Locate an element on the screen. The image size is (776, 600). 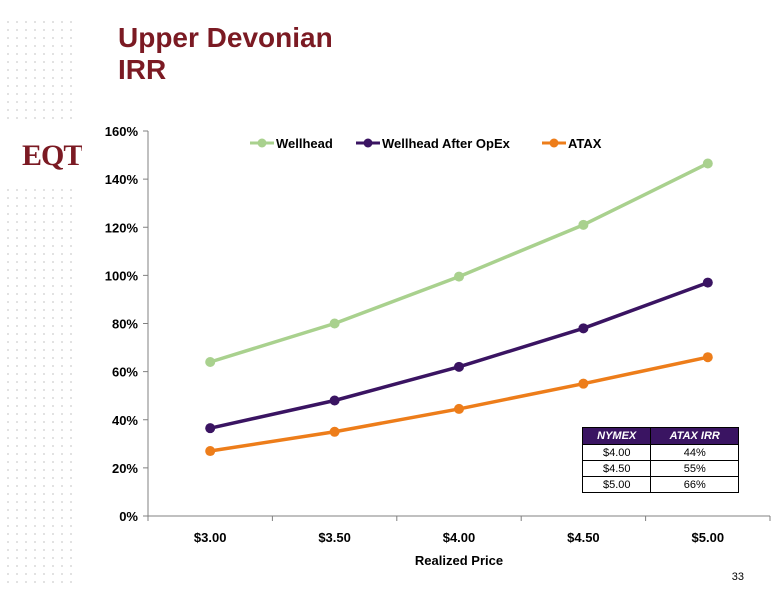
eqt-logo: EQT is located at coordinates (52, 155).